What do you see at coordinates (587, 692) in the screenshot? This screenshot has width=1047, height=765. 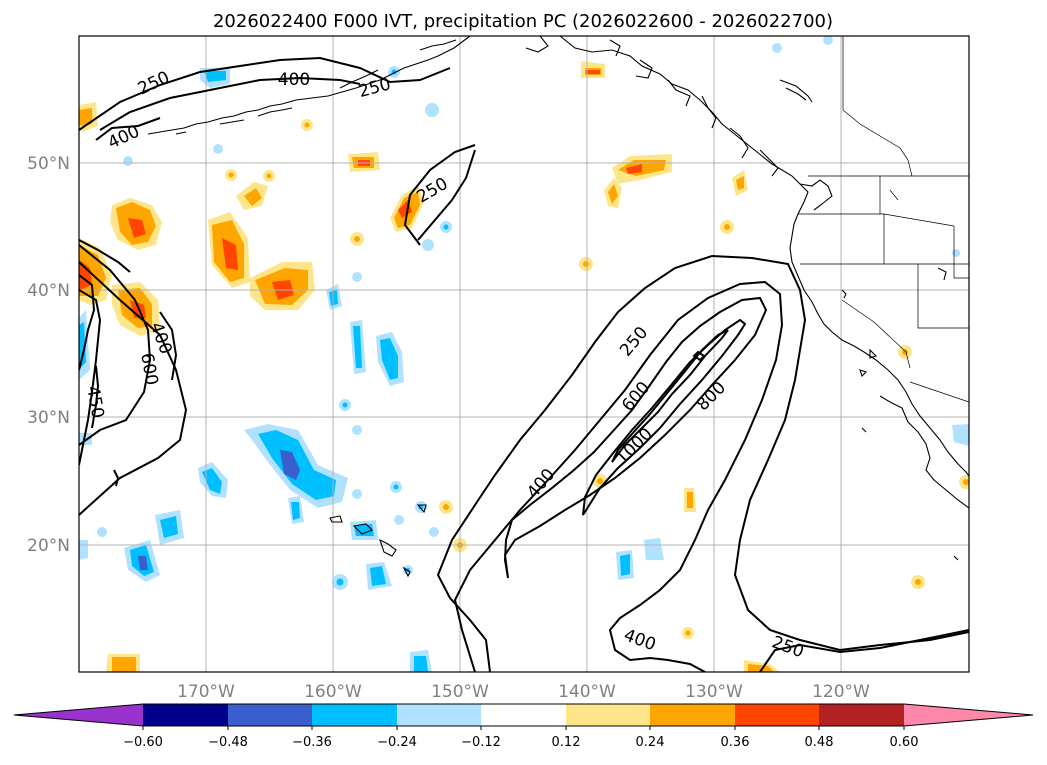 I see `lon-label-140w: 140°W` at bounding box center [587, 692].